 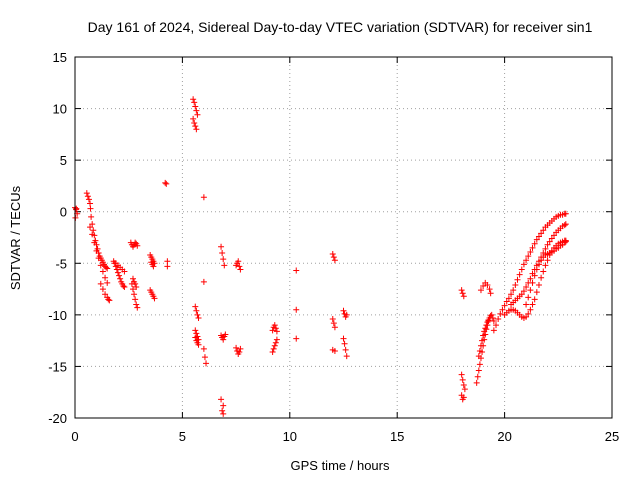 I want to click on y-tick-label: -15, so click(x=57, y=366).